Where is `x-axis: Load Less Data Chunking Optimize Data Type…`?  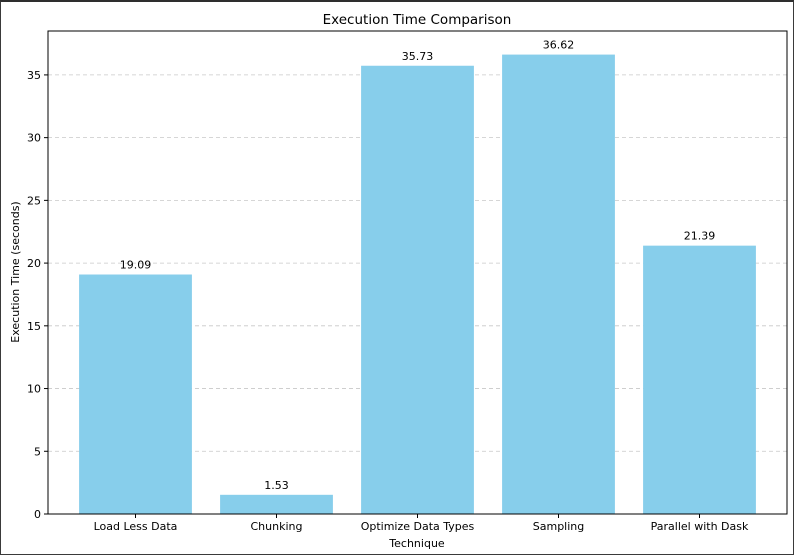
x-axis: Load Less Data Chunking Optimize Data Type… is located at coordinates (421, 523).